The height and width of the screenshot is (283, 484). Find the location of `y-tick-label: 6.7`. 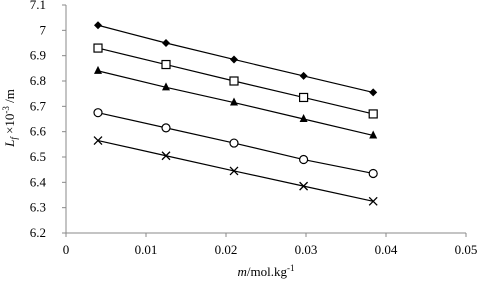

y-tick-label: 6.7 is located at coordinates (38, 105).